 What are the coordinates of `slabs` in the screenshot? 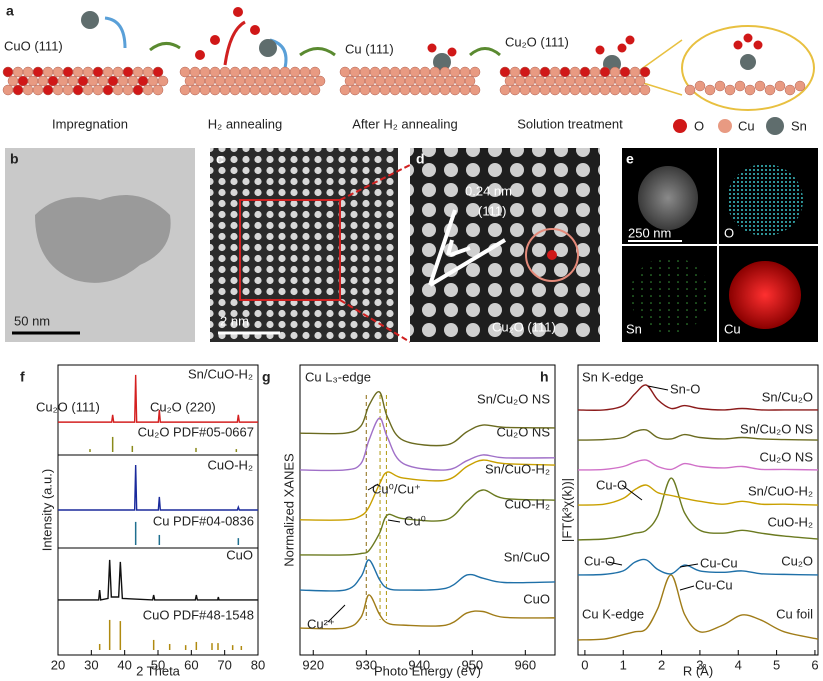 It's located at (404, 64).